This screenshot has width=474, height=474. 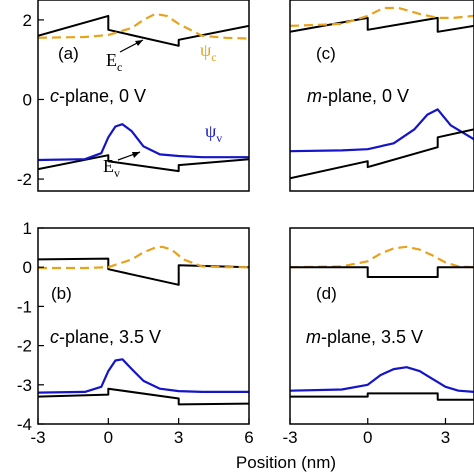 What do you see at coordinates (139, 43) in the screenshot?
I see `Ec-arrowhead` at bounding box center [139, 43].